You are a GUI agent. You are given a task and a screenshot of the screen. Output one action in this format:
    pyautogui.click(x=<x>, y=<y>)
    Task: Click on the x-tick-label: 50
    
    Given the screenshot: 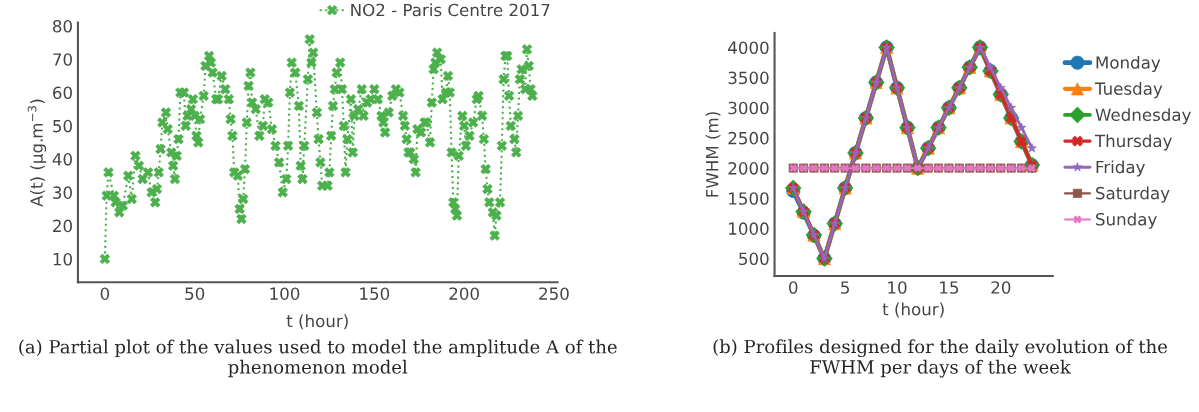 What is the action you would take?
    pyautogui.click(x=195, y=293)
    